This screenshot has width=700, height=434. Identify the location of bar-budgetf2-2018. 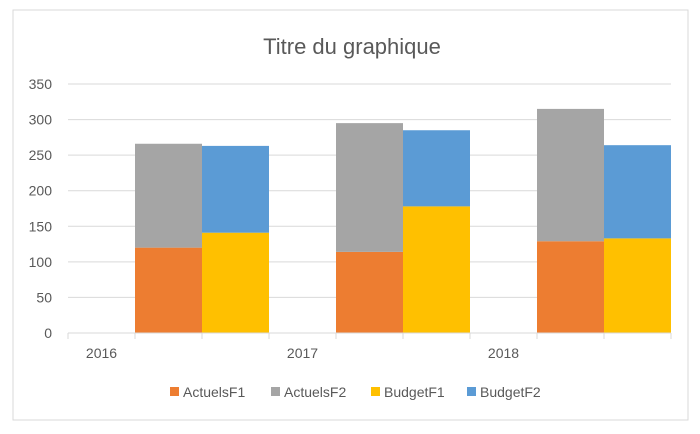
(637, 192).